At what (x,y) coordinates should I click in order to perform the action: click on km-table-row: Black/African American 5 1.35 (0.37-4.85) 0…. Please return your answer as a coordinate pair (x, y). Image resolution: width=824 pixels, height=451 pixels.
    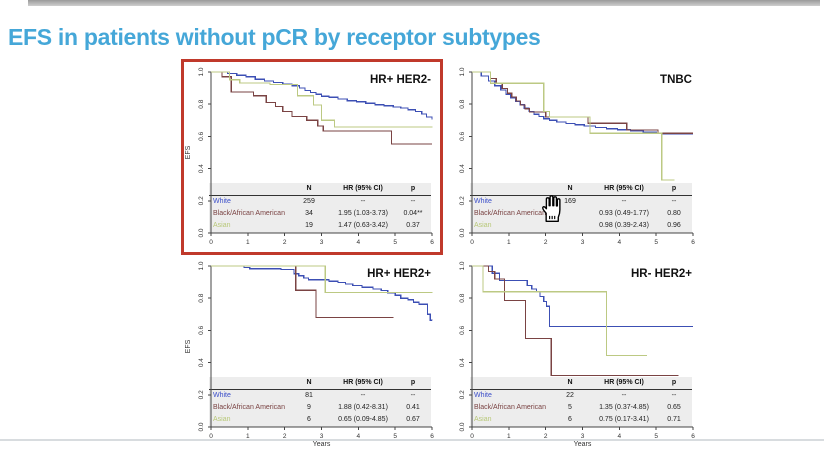
    Looking at the image, I should click on (581, 407).